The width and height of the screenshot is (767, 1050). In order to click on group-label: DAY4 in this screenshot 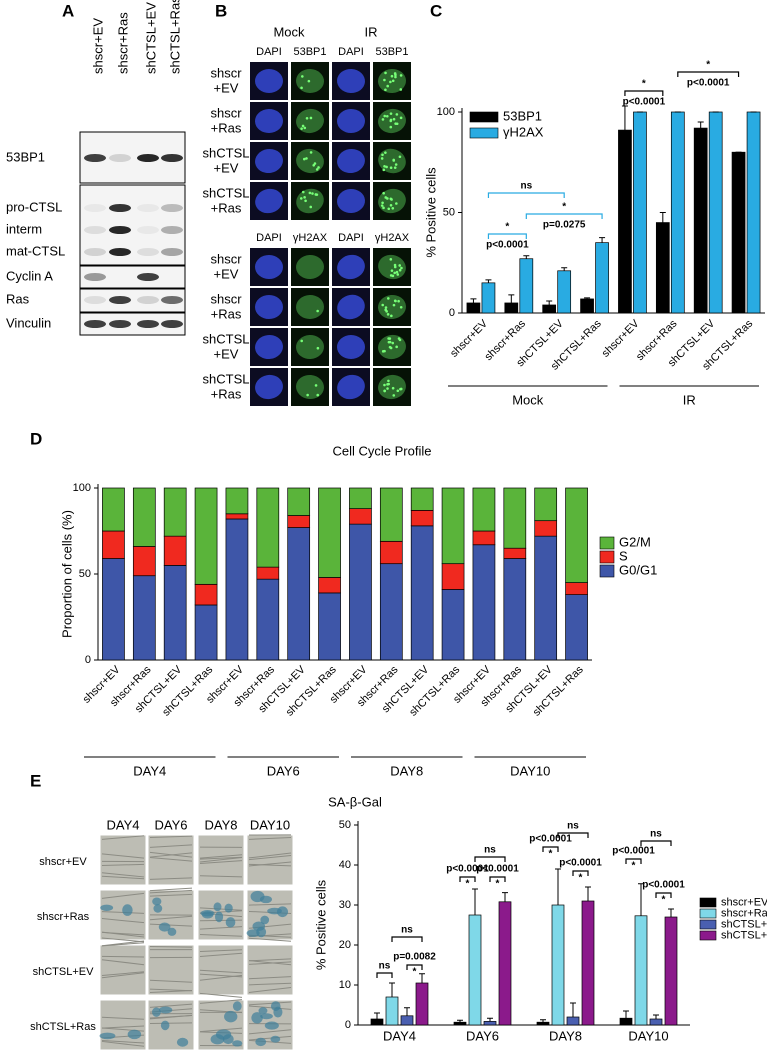, I will do `click(149, 770)`.